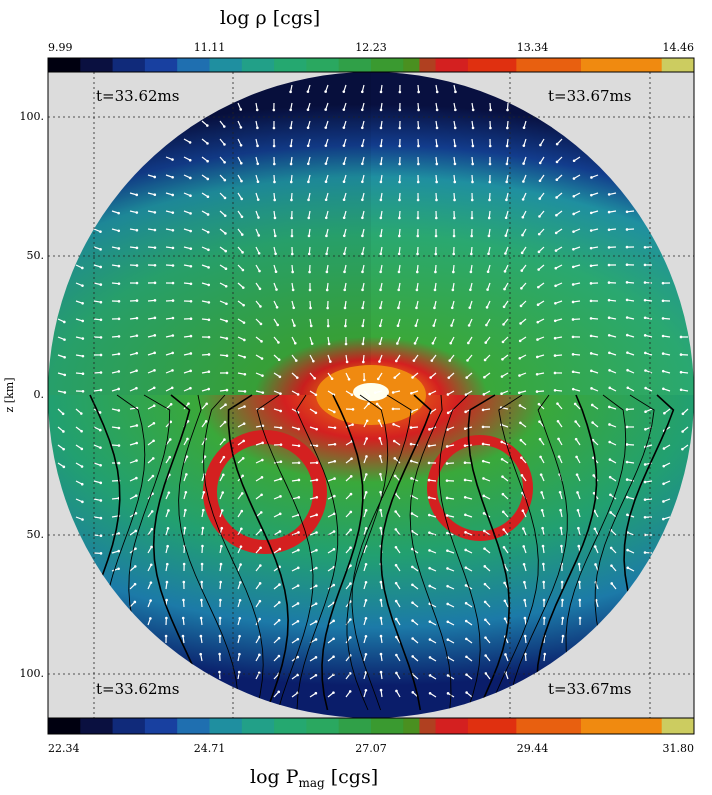  What do you see at coordinates (64, 748) in the screenshot?
I see `colorbar-tick-label: 22.34` at bounding box center [64, 748].